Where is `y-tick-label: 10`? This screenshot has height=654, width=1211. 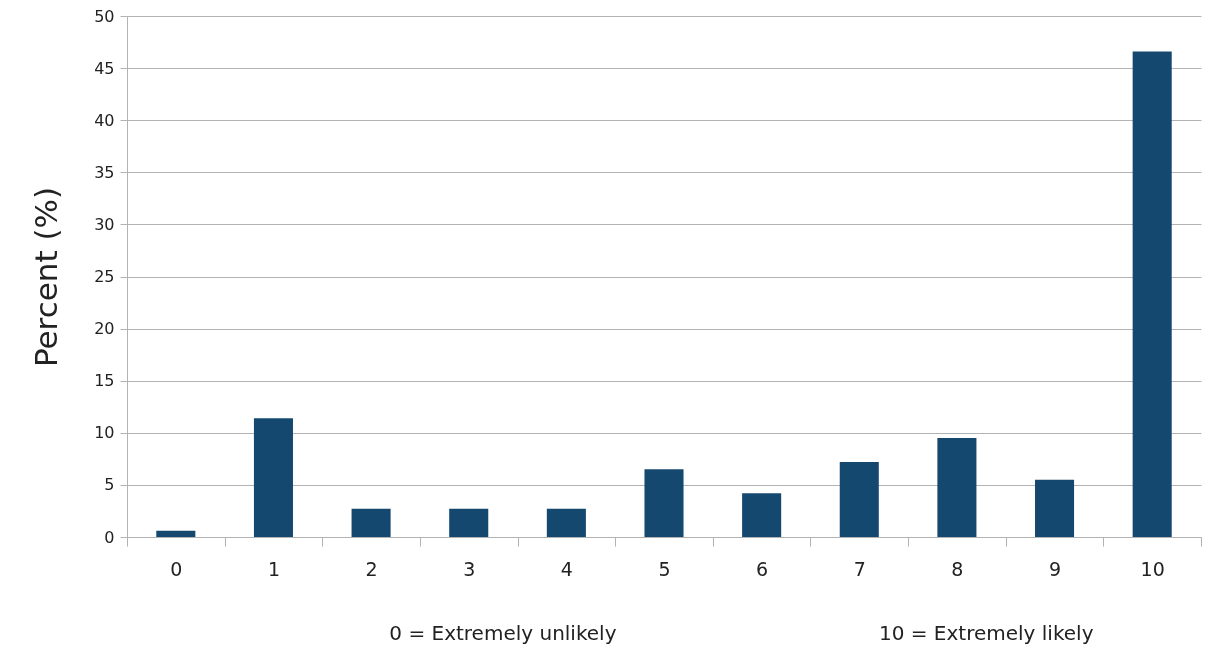
y-tick-label: 10 is located at coordinates (104, 433).